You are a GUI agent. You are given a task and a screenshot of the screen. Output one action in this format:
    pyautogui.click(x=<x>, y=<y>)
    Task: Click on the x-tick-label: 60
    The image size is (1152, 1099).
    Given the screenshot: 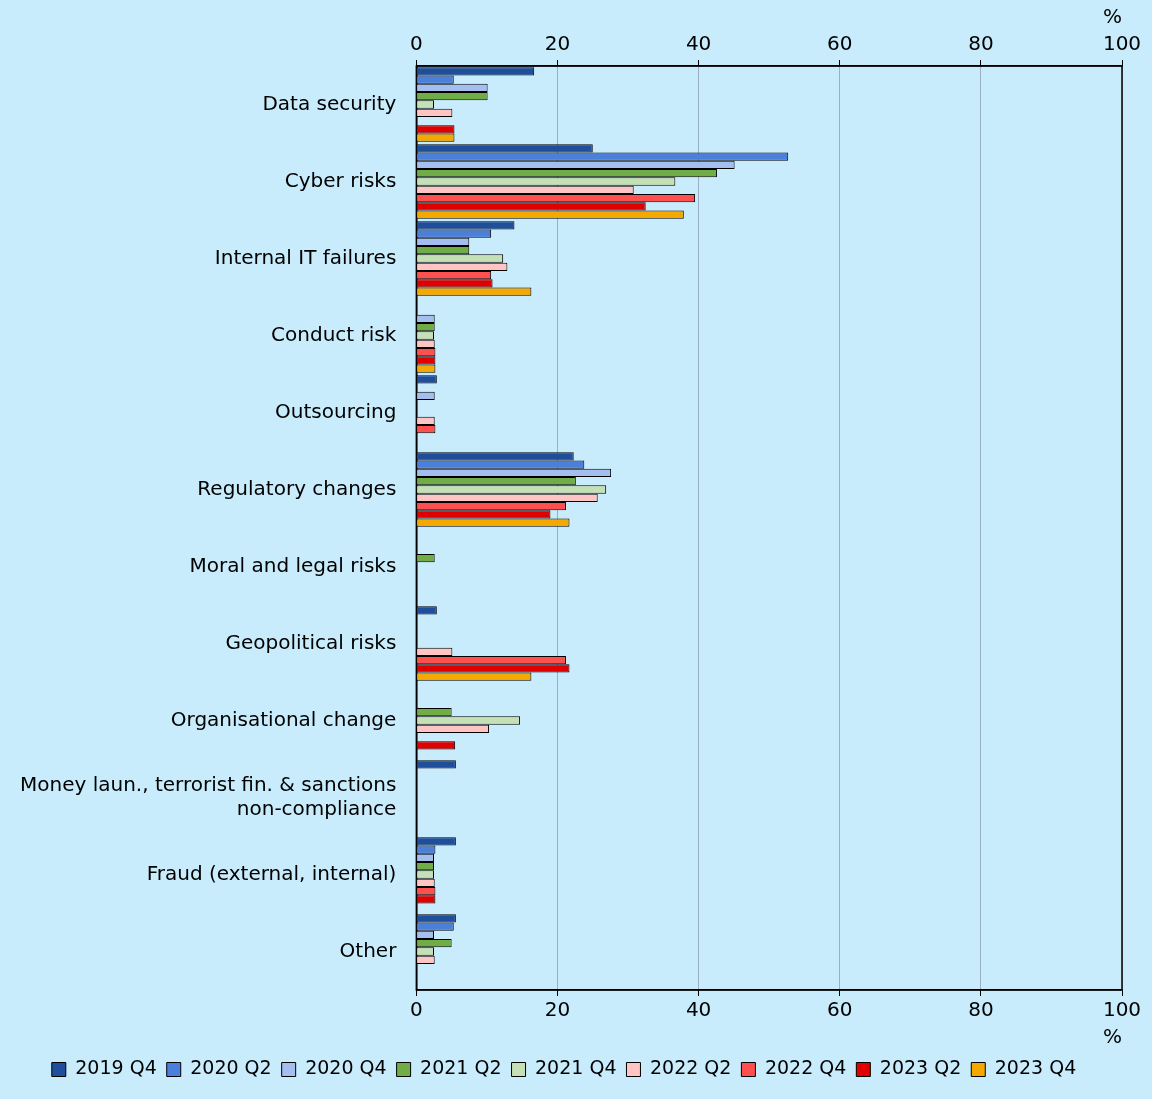 What is the action you would take?
    pyautogui.click(x=840, y=1009)
    